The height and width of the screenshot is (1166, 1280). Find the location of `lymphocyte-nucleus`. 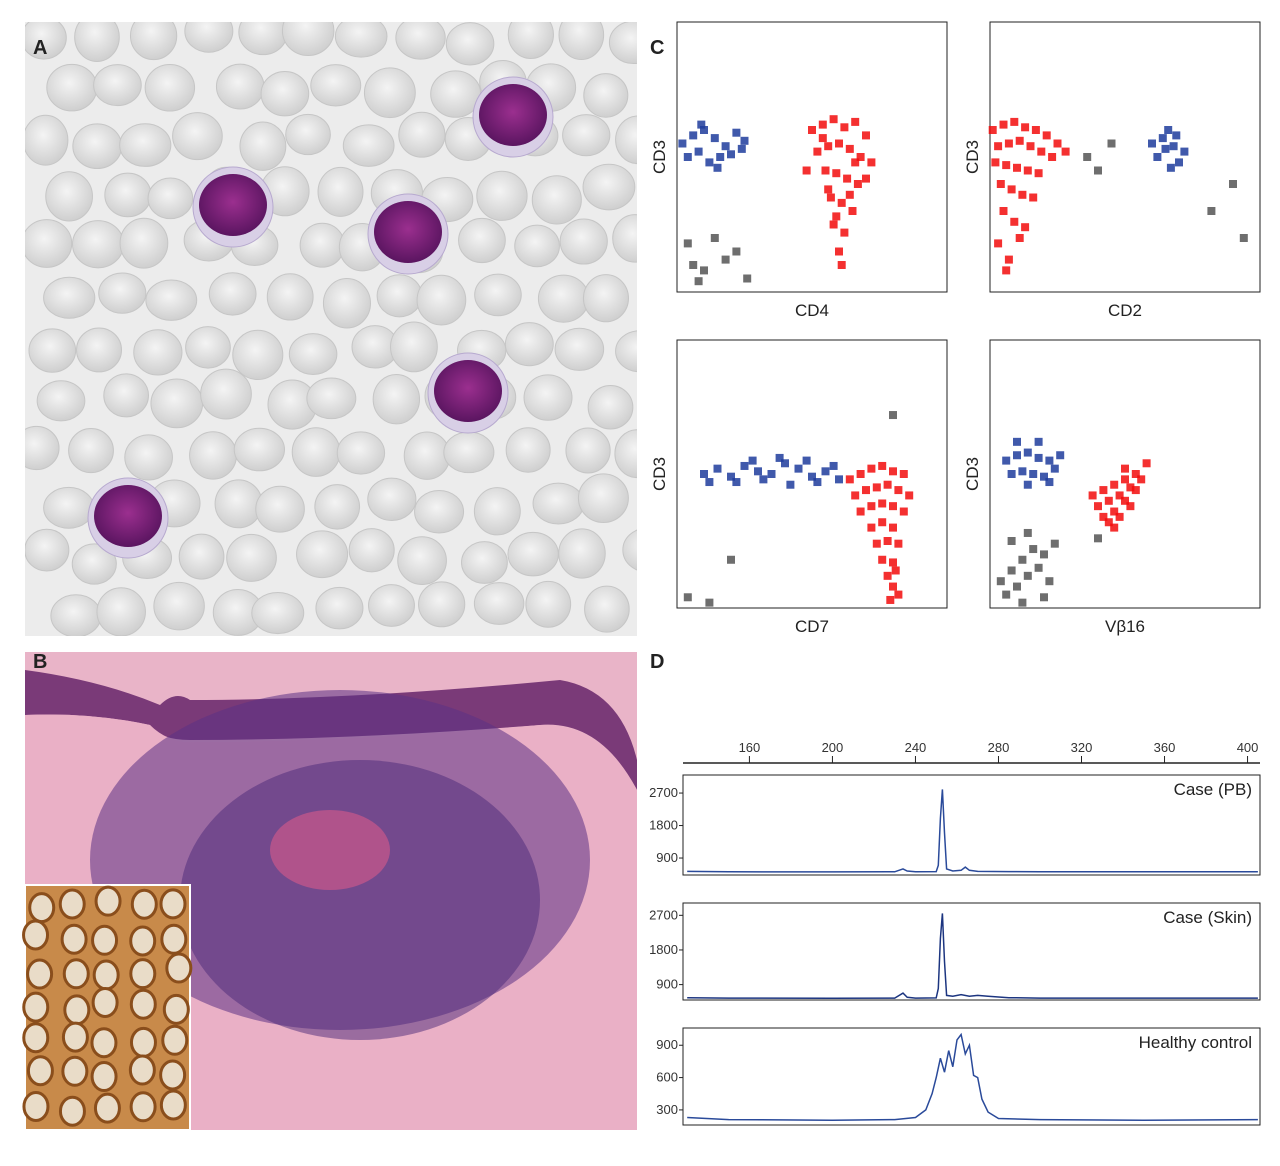

lymphocyte-nucleus is located at coordinates (468, 391).